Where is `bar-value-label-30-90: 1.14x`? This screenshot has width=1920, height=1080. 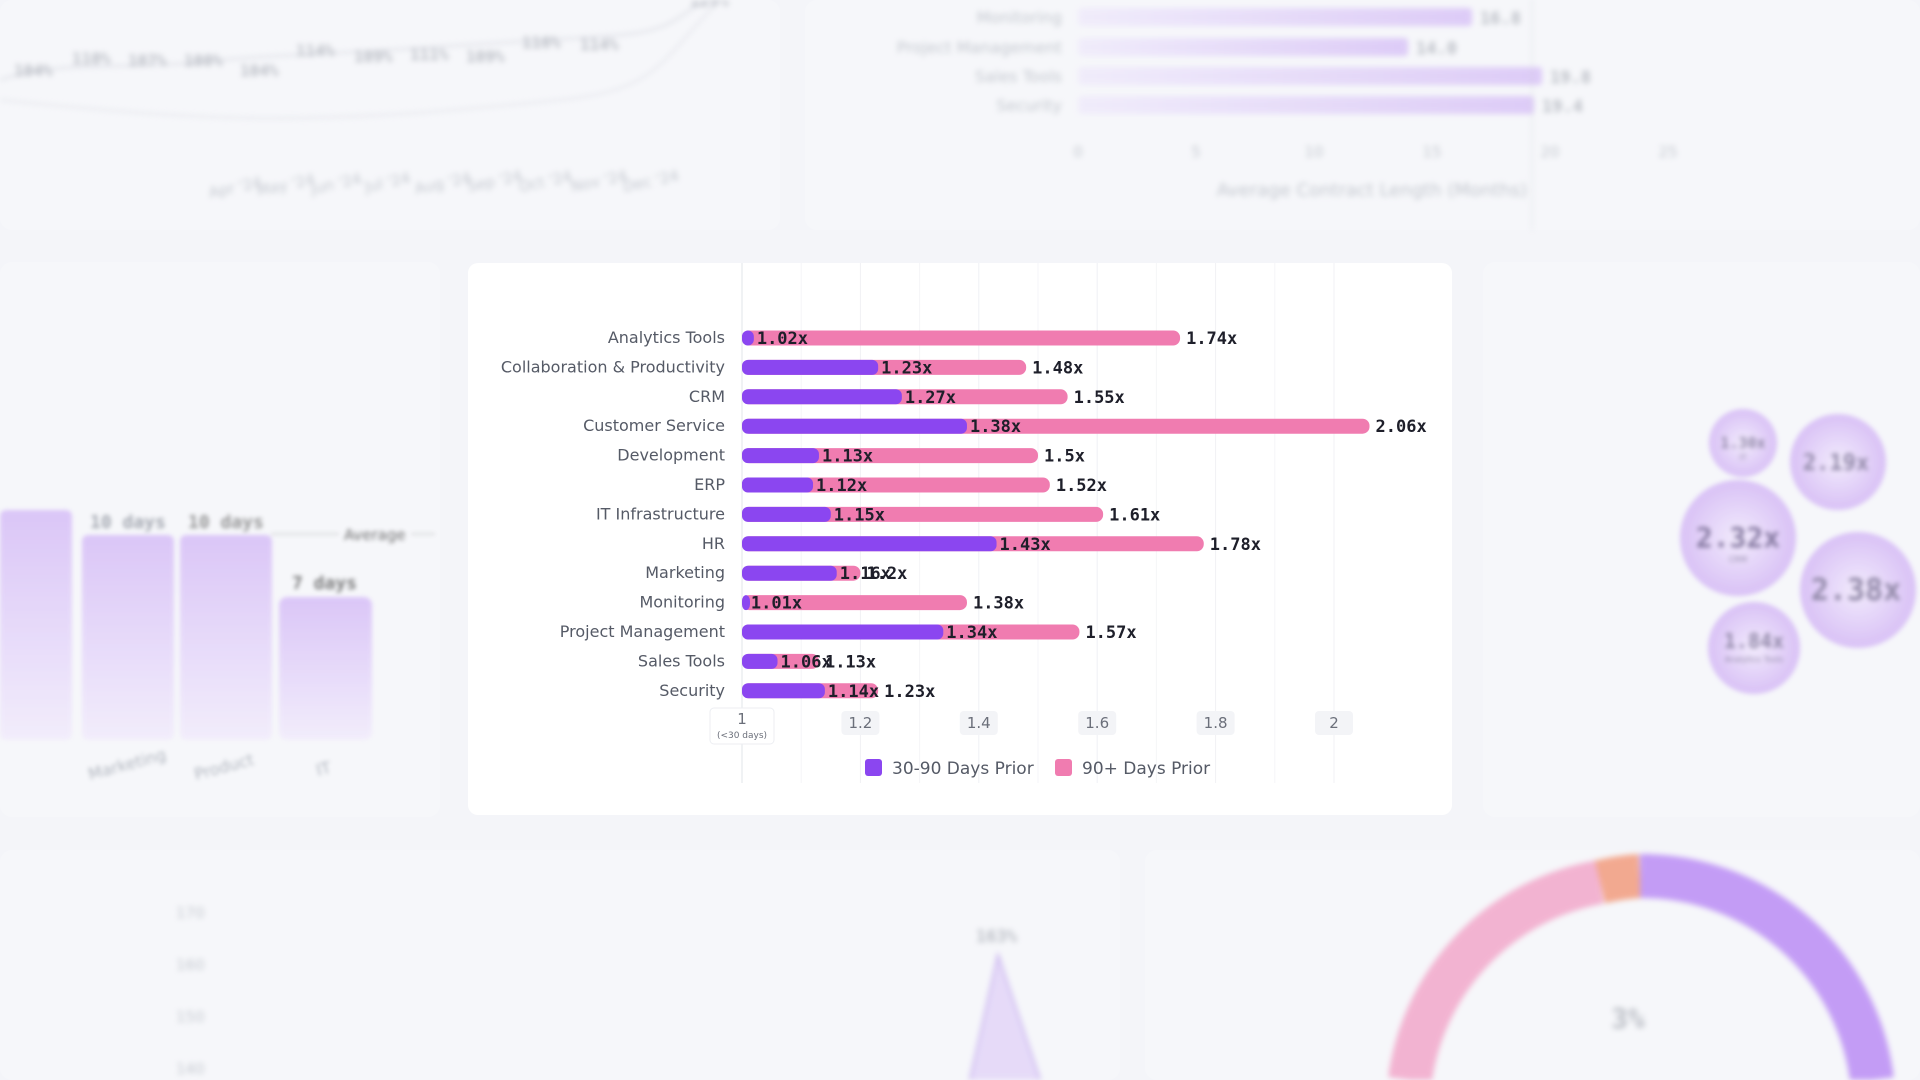
bar-value-label-30-90: 1.14x is located at coordinates (853, 692).